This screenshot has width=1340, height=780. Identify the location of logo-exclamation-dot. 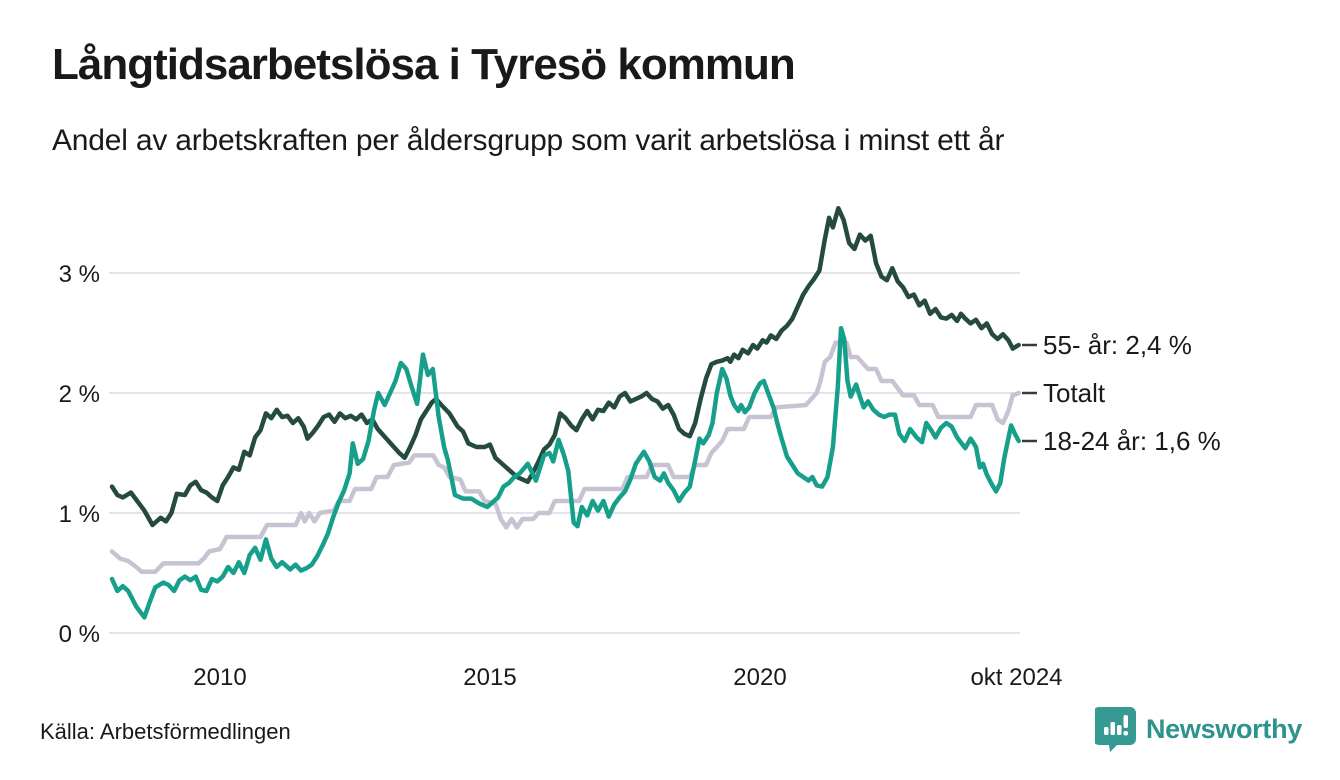
(1125, 733).